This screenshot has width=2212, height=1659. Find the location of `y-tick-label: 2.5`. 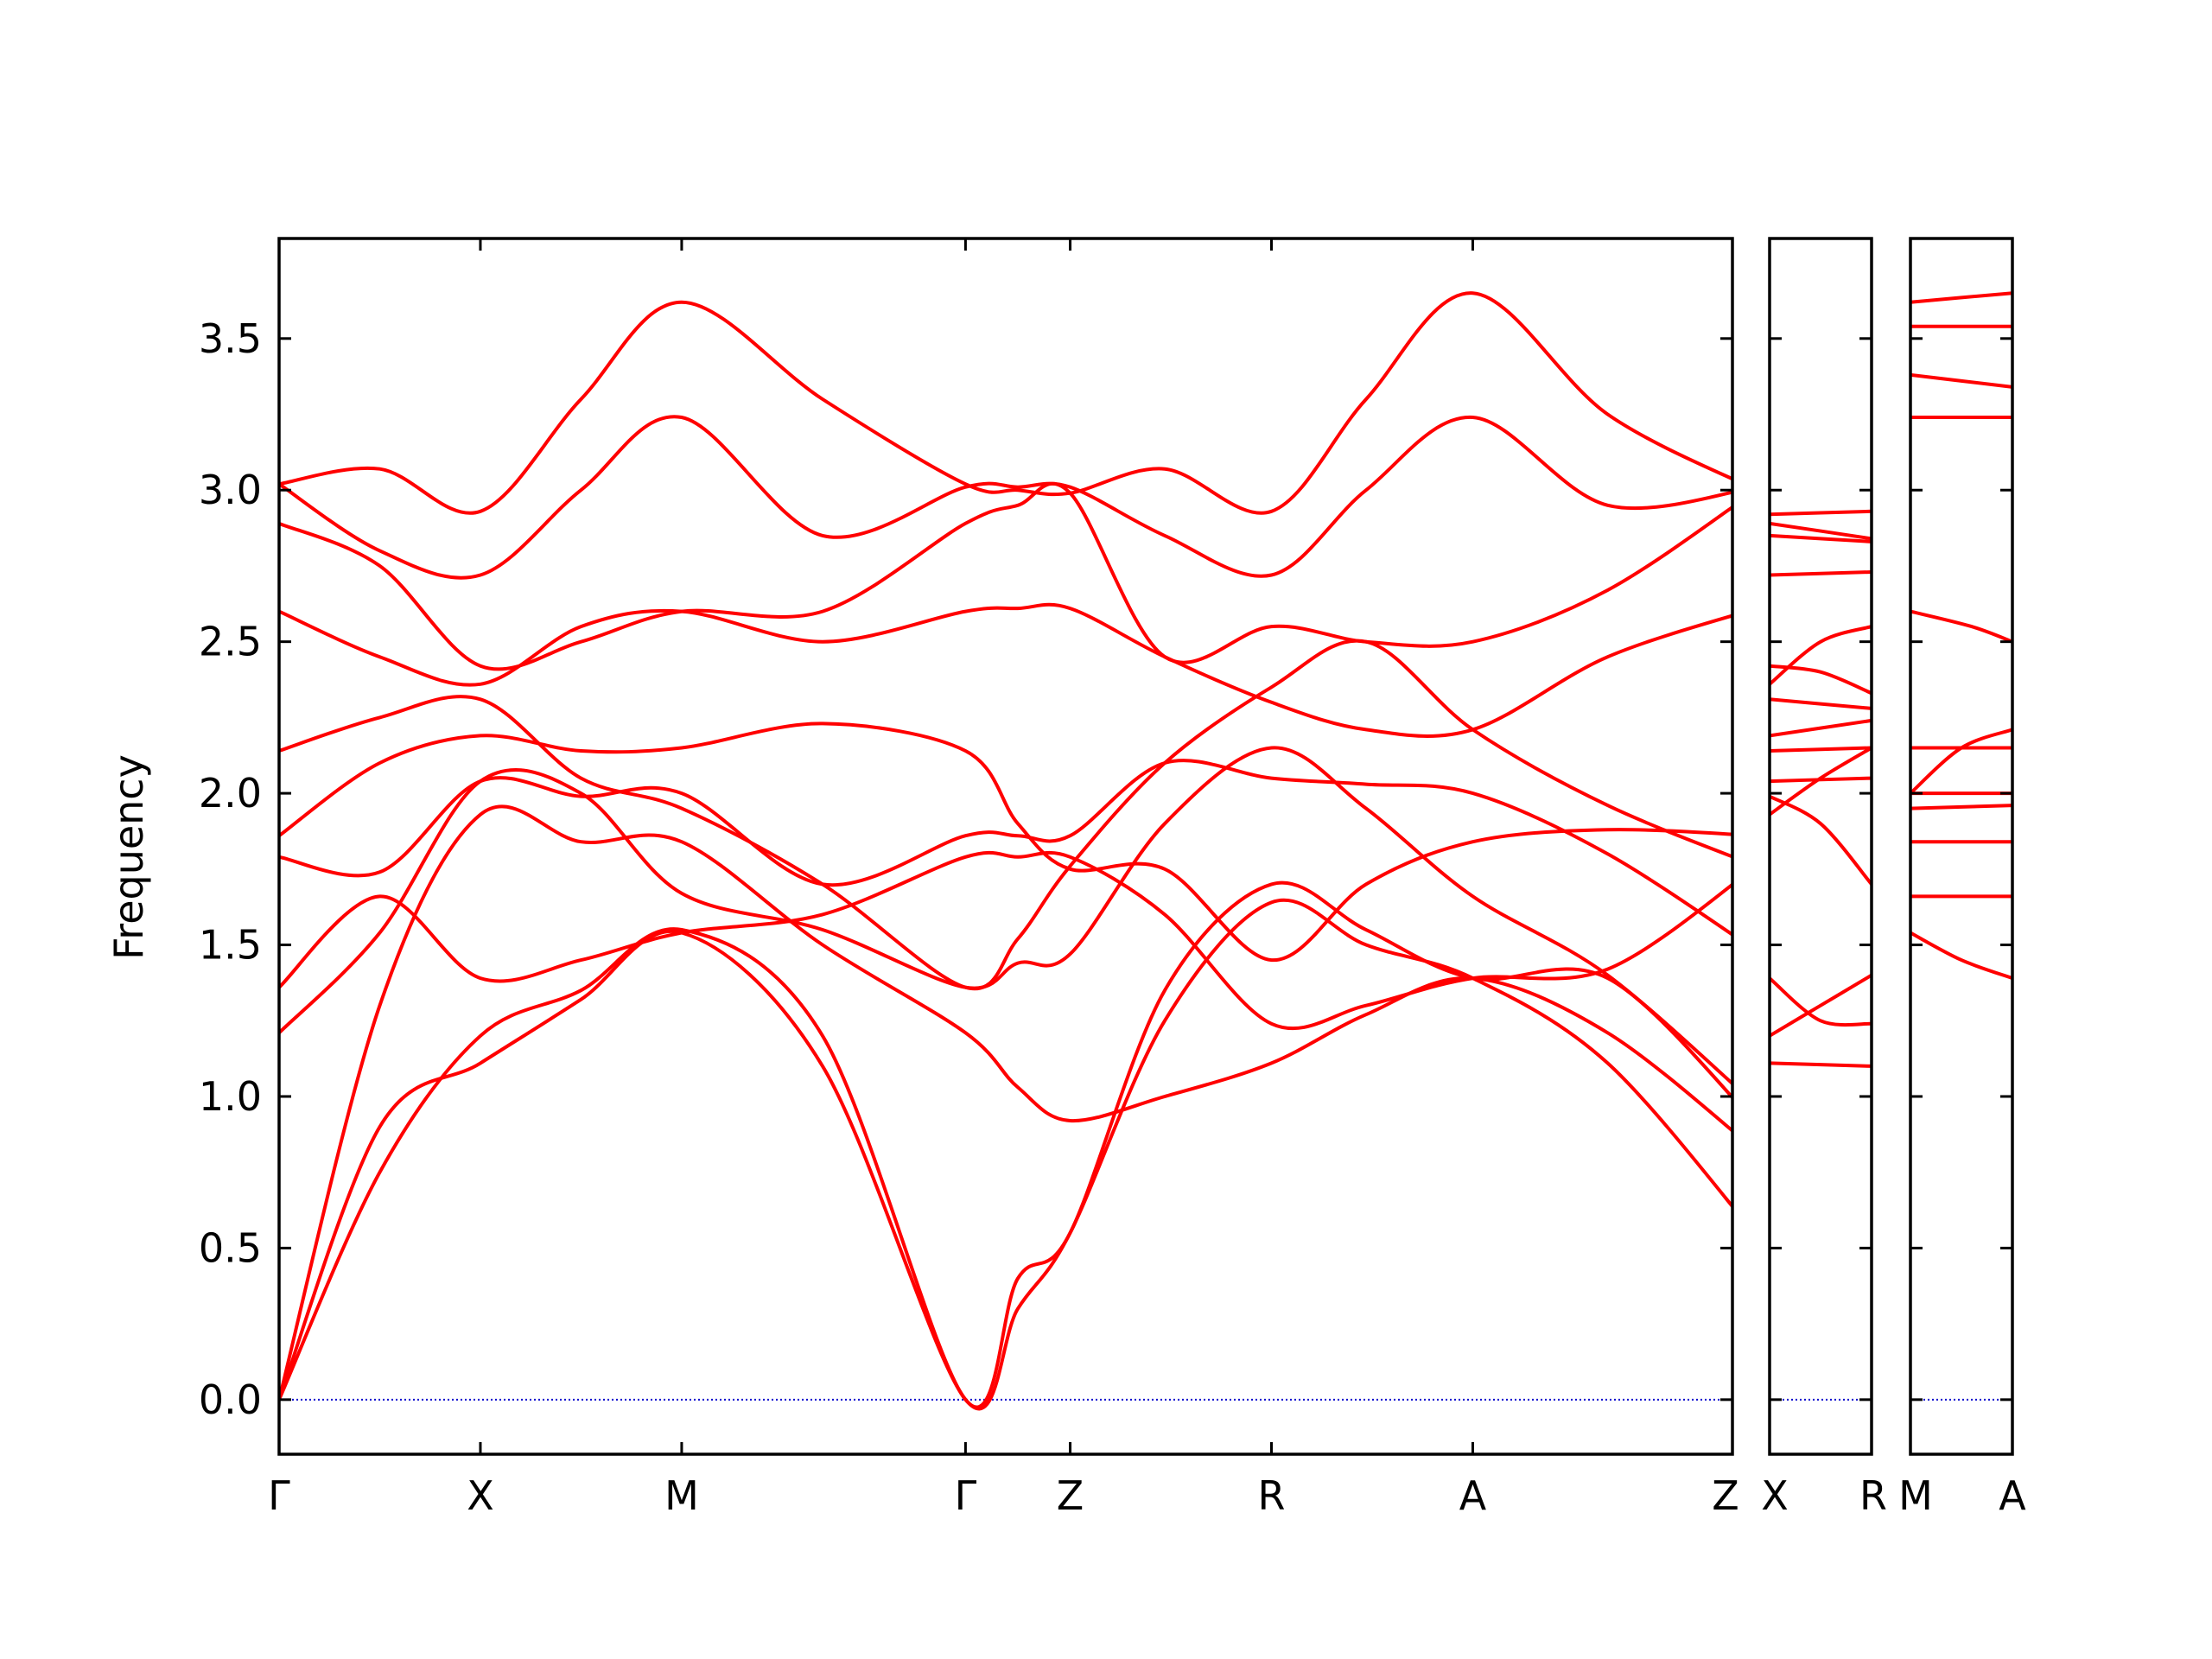

y-tick-label: 2.5 is located at coordinates (231, 642).